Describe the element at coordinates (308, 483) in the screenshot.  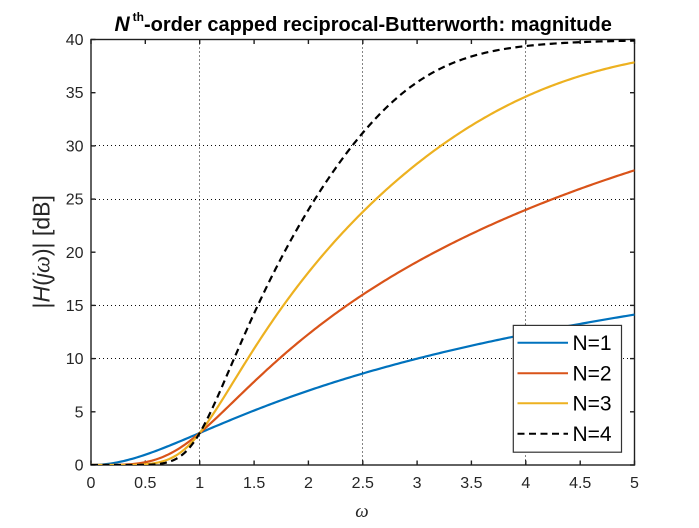
I see `svg-text: 2` at that location.